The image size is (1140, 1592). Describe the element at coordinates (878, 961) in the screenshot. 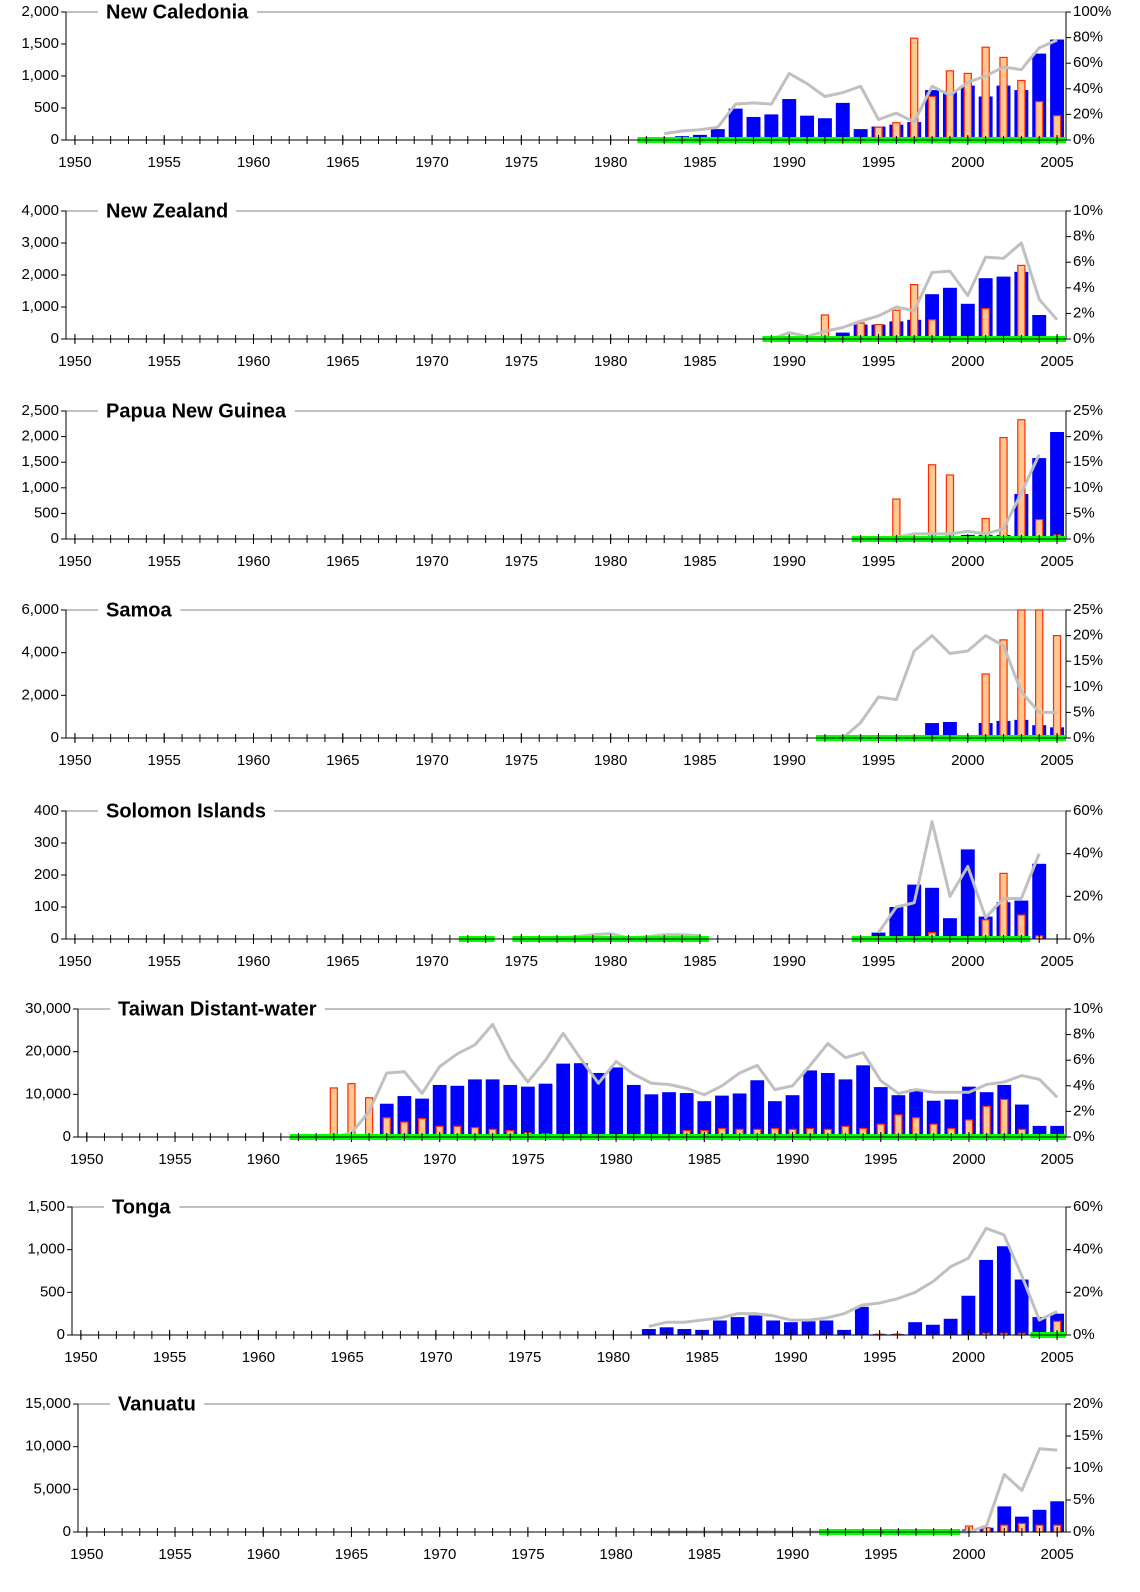

I see `x-tick-label: 1995` at that location.